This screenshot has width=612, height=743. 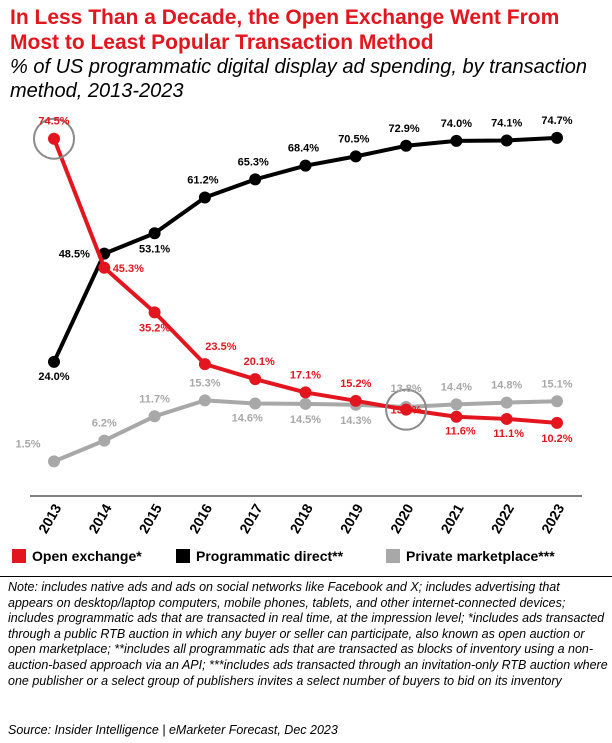 I want to click on x-tick-label: 2023, so click(x=553, y=518).